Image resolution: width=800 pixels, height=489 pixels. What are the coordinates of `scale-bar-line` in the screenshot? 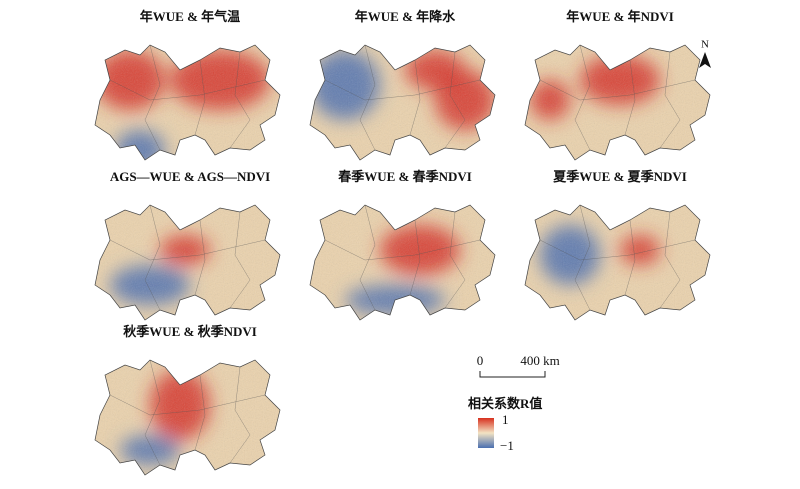 It's located at (512, 374).